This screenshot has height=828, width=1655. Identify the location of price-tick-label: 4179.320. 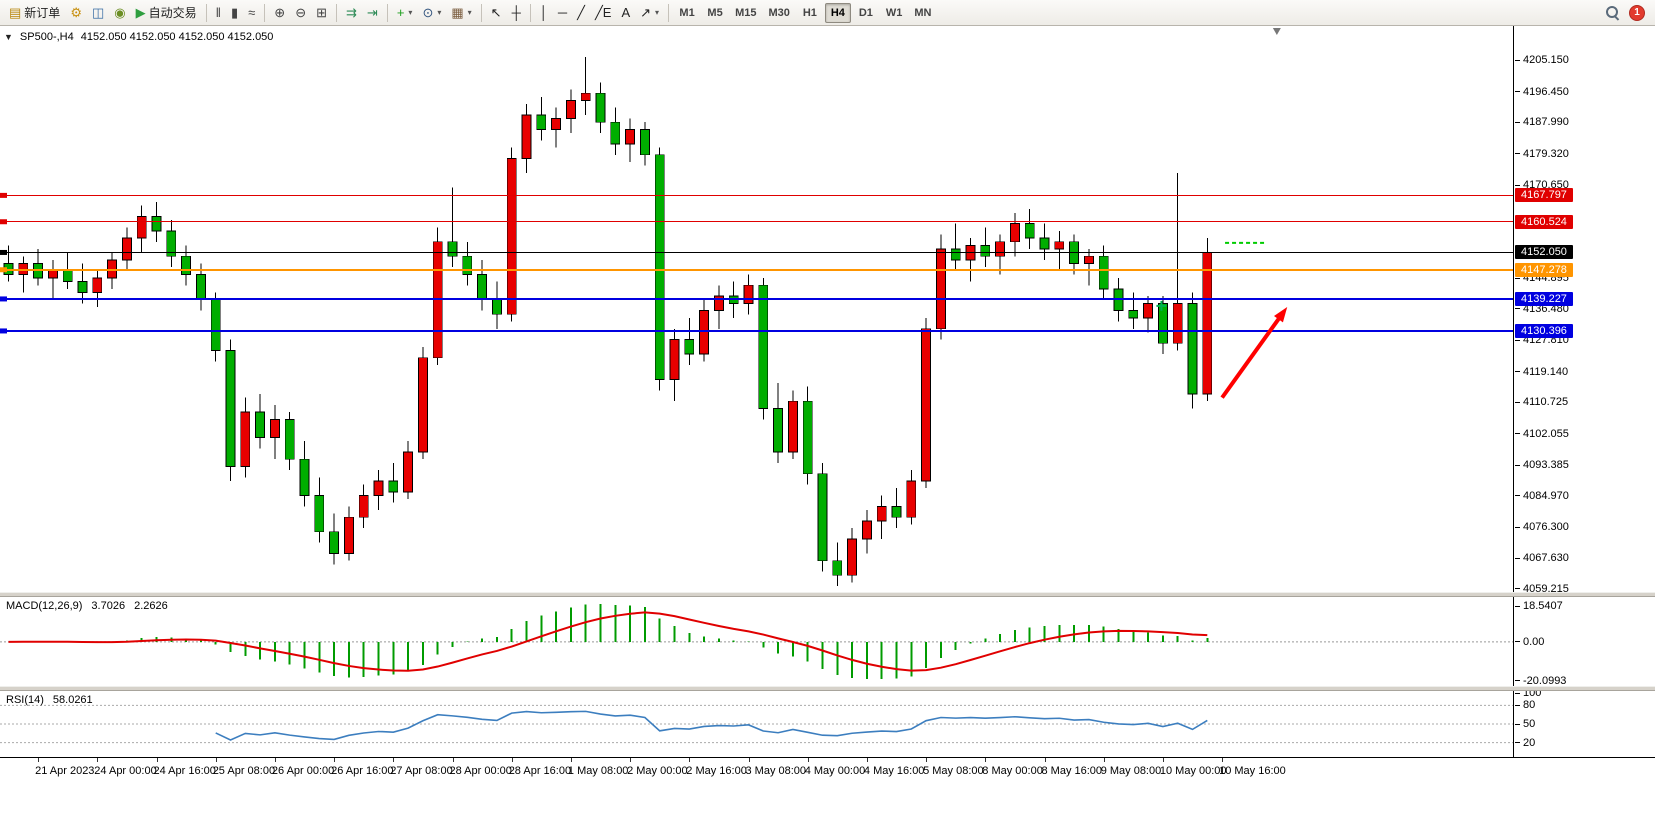
(1546, 153).